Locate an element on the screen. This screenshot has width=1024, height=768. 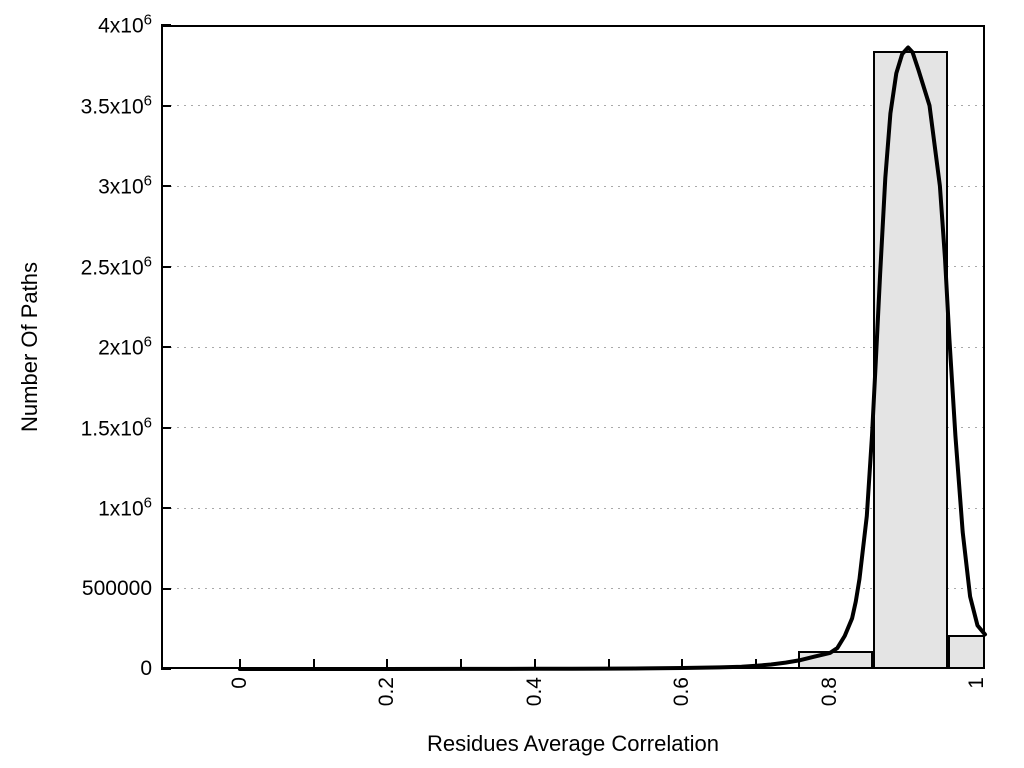
y-axis-title: Number Of Paths is located at coordinates (29, 347).